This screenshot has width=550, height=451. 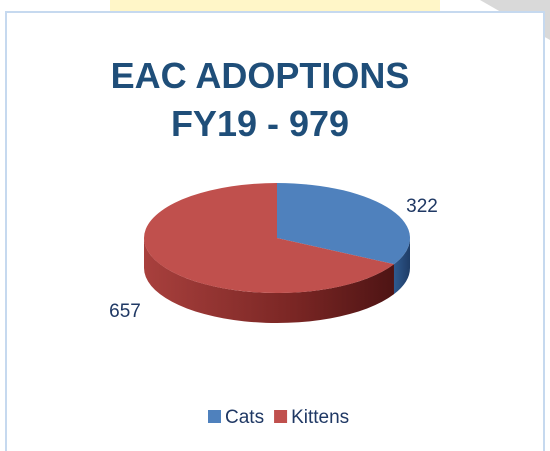 I want to click on top-highlight, so click(x=275, y=6).